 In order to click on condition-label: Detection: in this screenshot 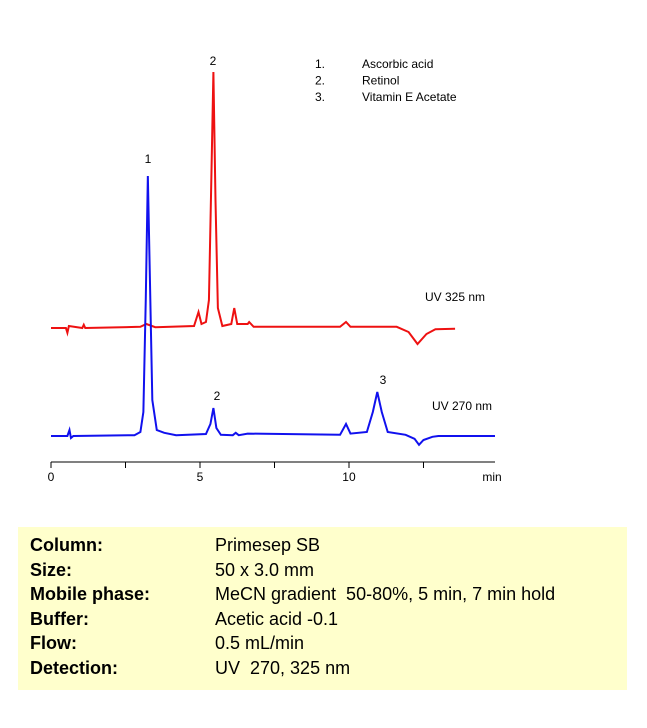, I will do `click(74, 668)`.